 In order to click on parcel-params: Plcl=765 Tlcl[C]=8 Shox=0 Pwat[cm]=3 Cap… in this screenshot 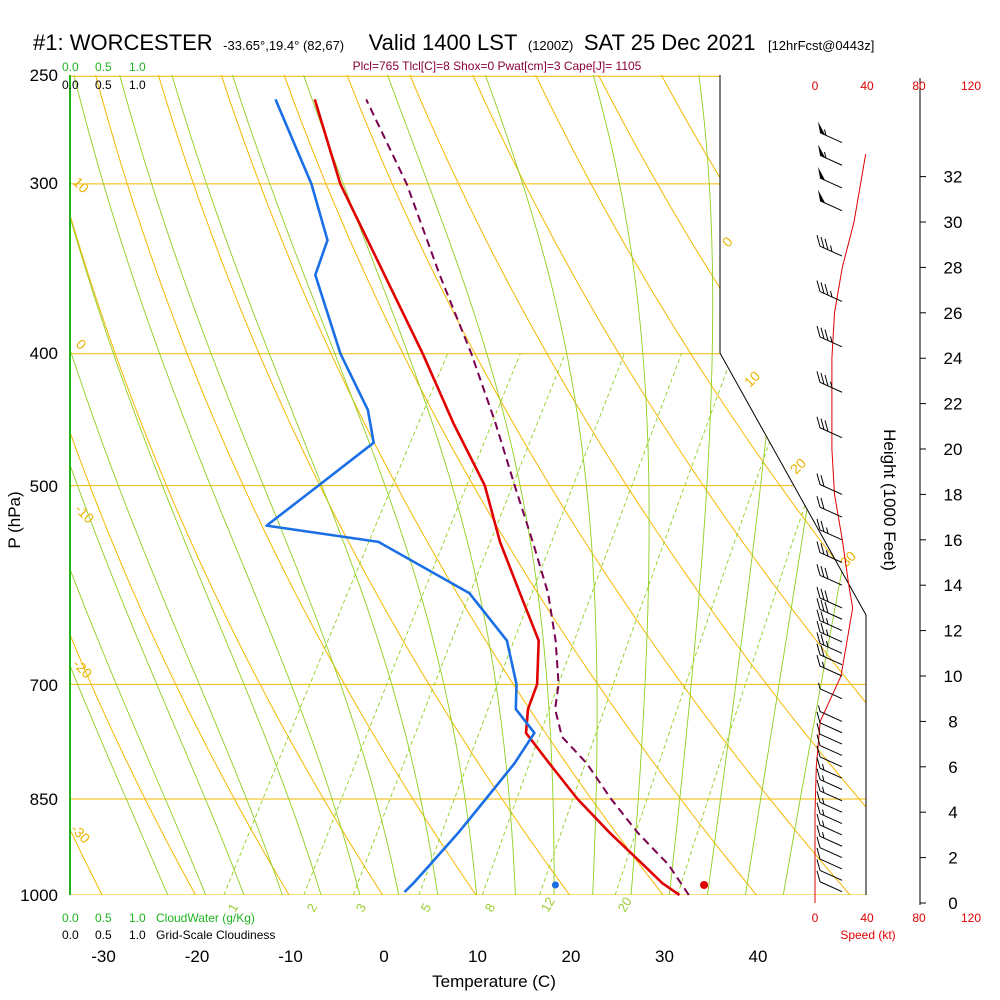, I will do `click(497, 66)`.